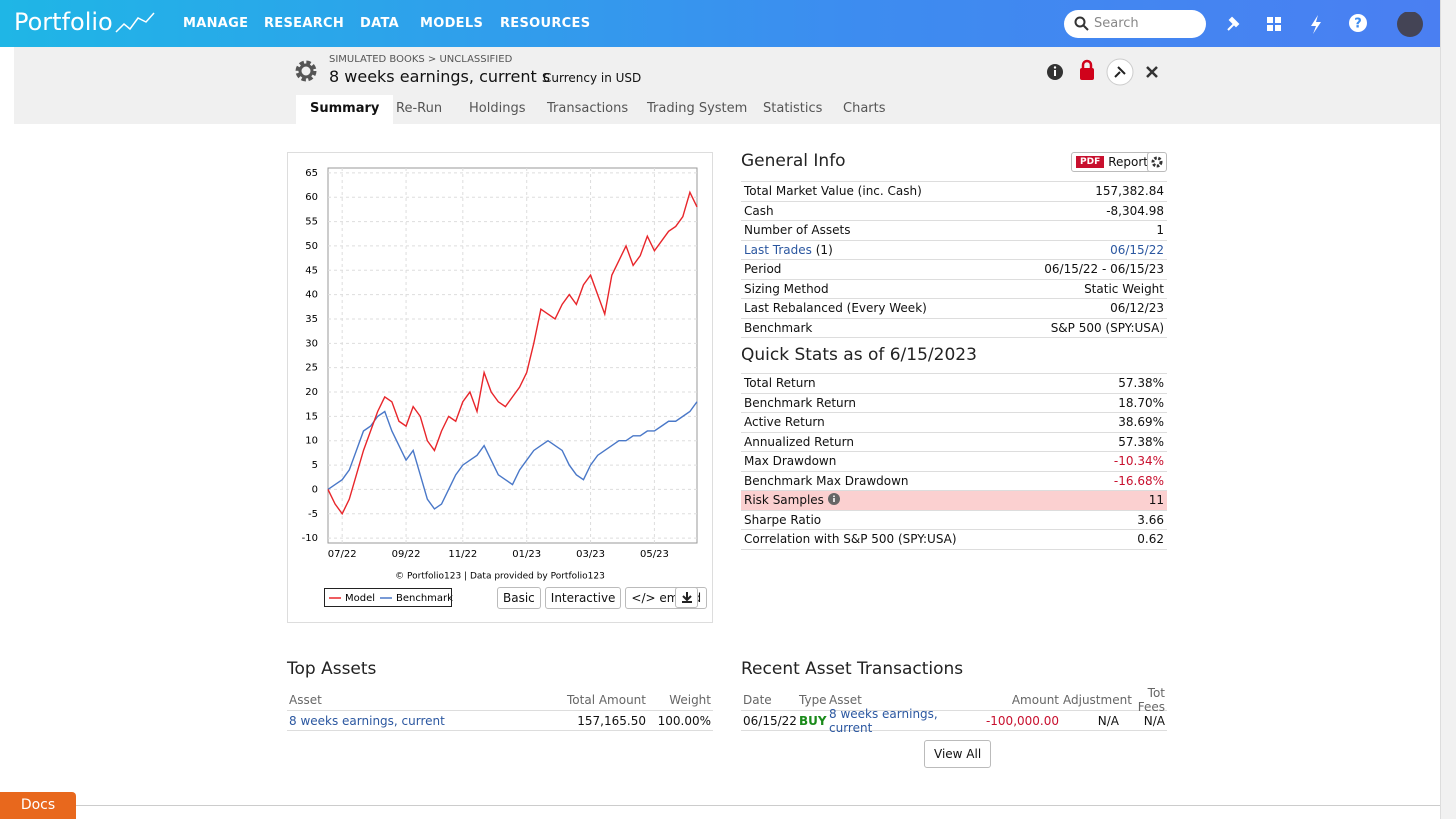 The image size is (1456, 819). I want to click on scrollbar, so click(1448, 409).